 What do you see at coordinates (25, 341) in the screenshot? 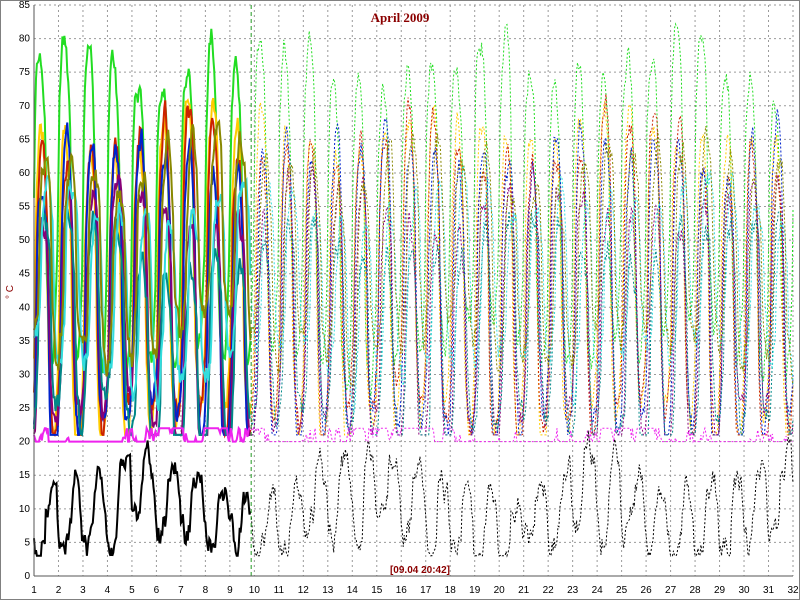
I see `y-tick-label: 35` at bounding box center [25, 341].